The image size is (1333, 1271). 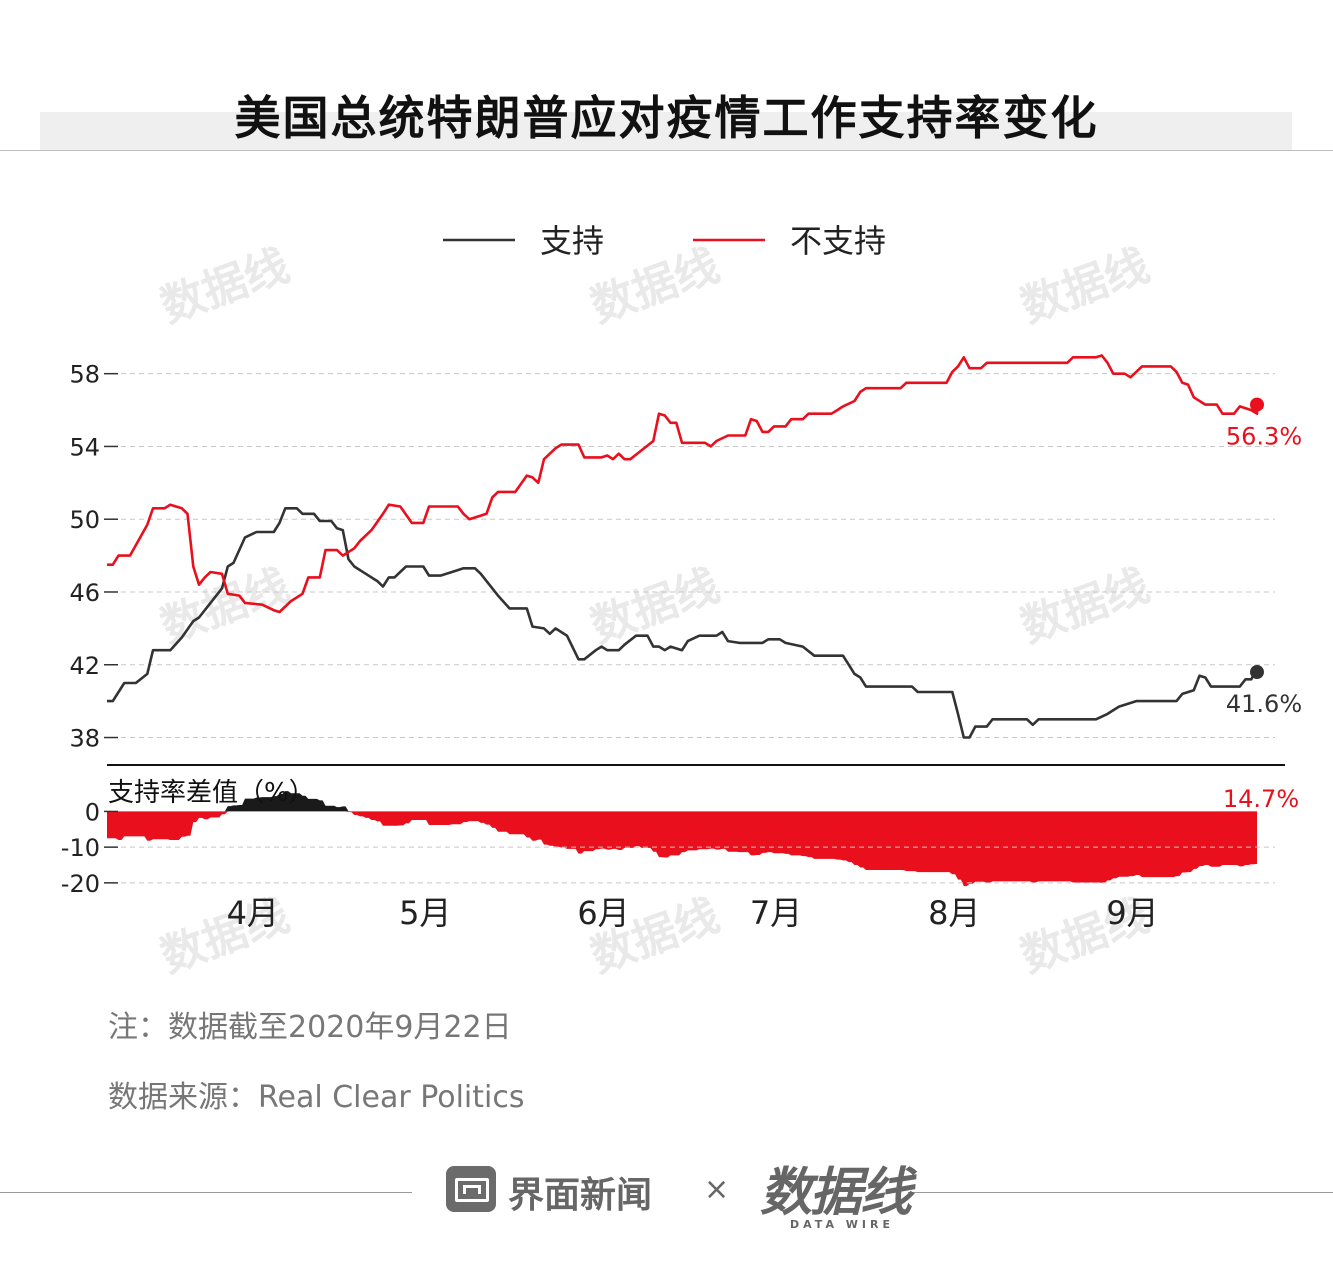 I want to click on title-band, so click(x=666, y=131).